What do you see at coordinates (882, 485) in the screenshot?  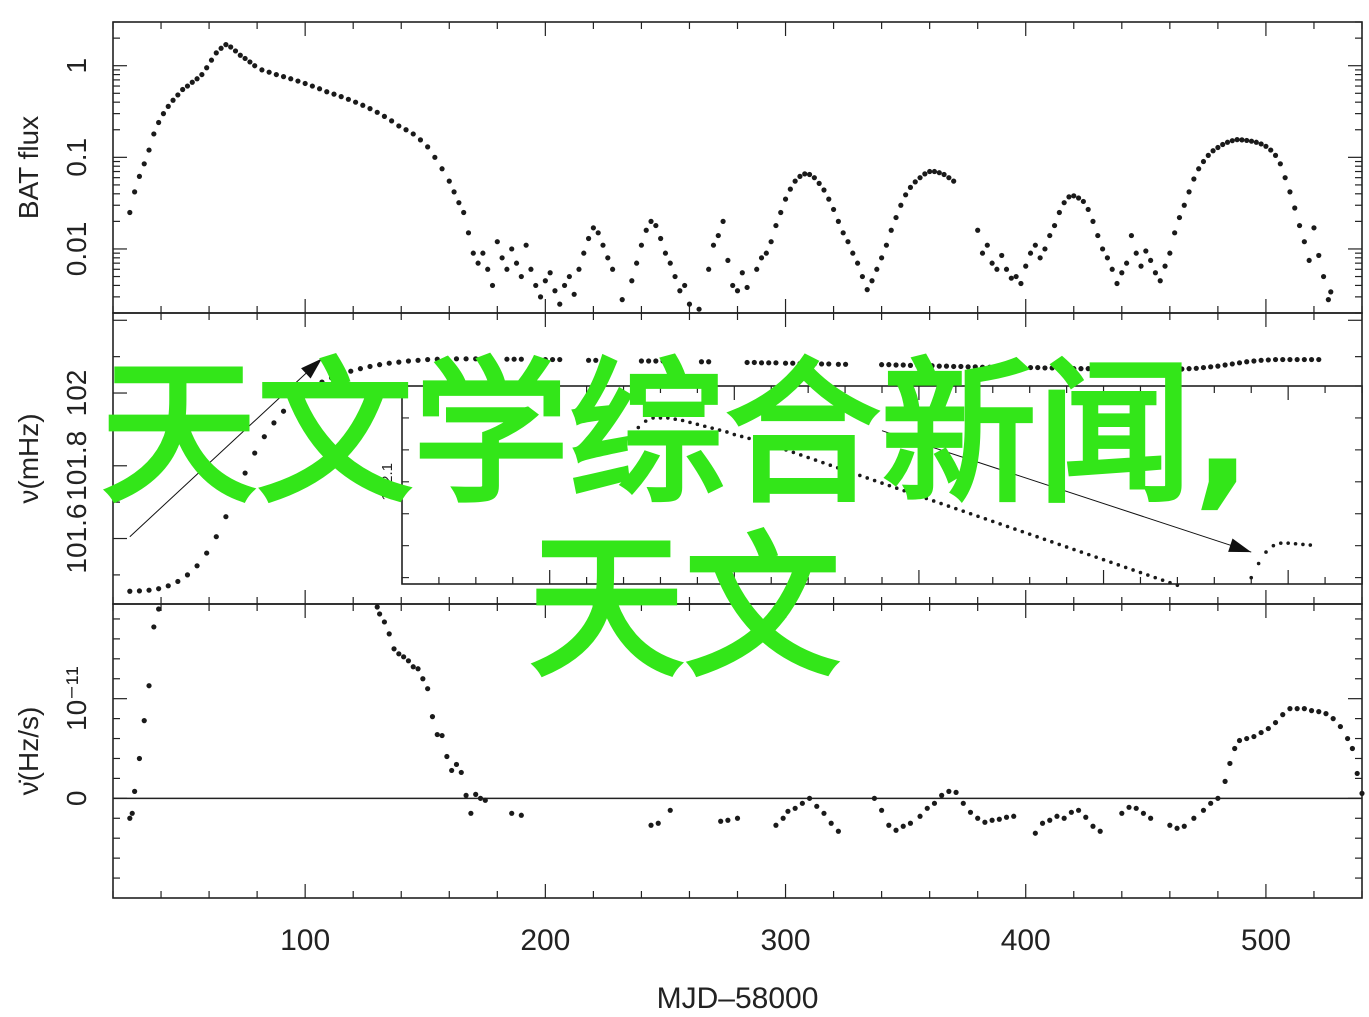 I see `inset-frame` at bounding box center [882, 485].